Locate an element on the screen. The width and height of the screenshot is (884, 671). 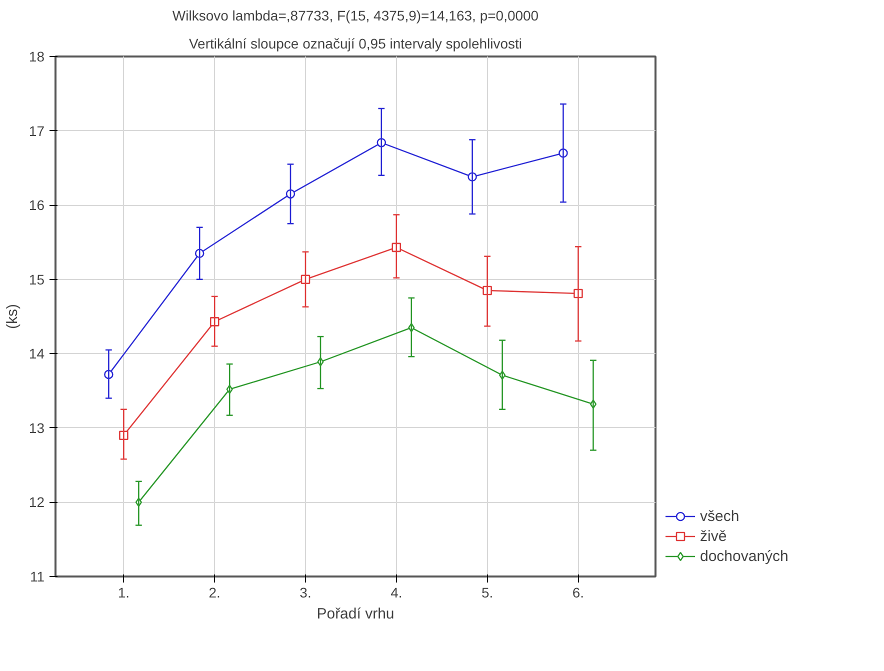
y-tick-label: 12 is located at coordinates (36, 502).